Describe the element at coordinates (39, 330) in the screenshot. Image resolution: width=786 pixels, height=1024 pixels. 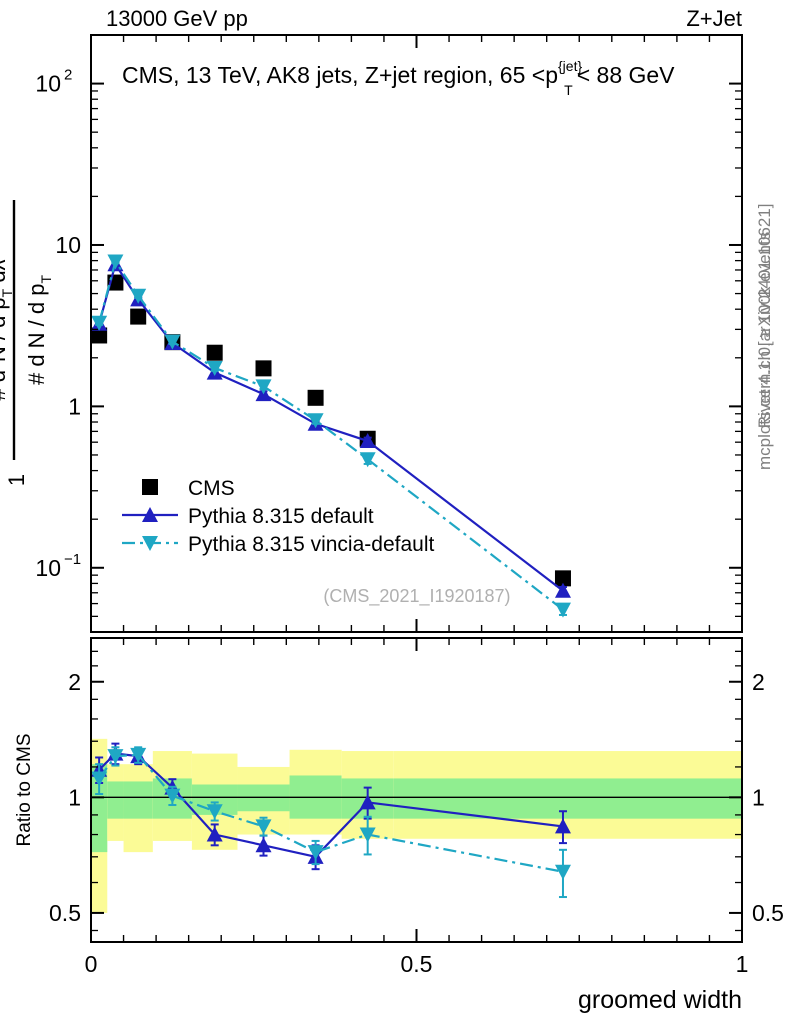
I see `y-label-denominator: # d N / d pT` at that location.